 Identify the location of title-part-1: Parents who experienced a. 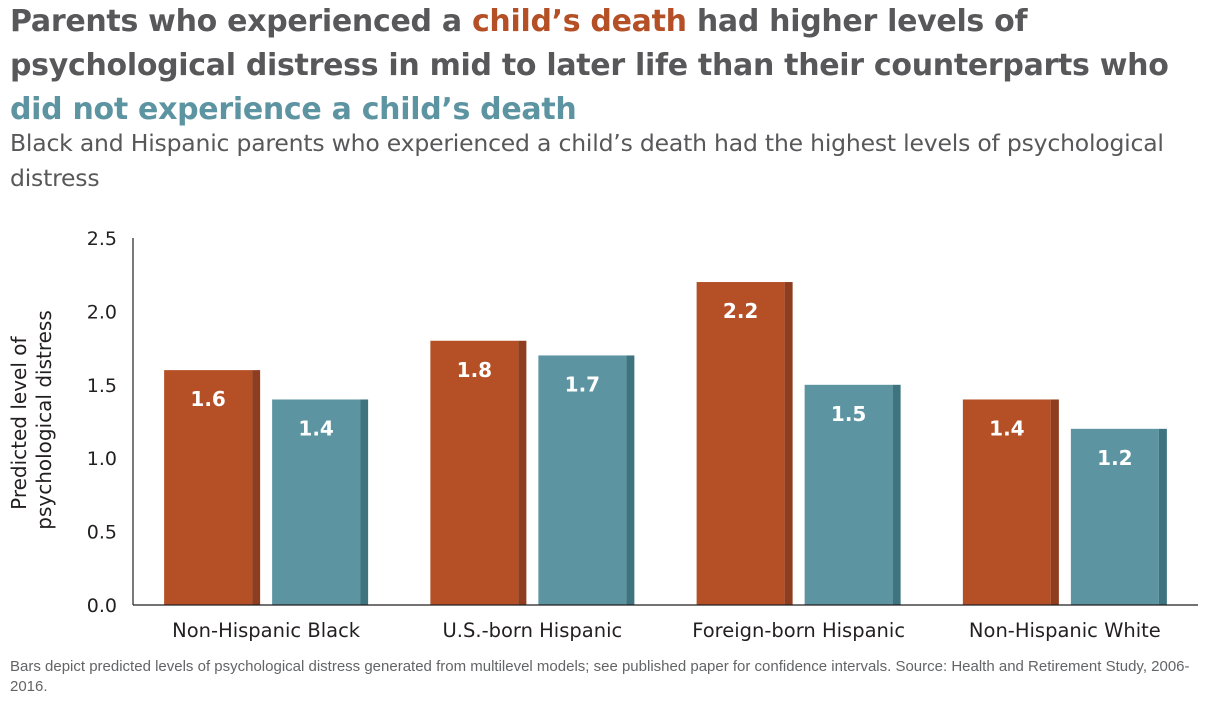
(241, 21).